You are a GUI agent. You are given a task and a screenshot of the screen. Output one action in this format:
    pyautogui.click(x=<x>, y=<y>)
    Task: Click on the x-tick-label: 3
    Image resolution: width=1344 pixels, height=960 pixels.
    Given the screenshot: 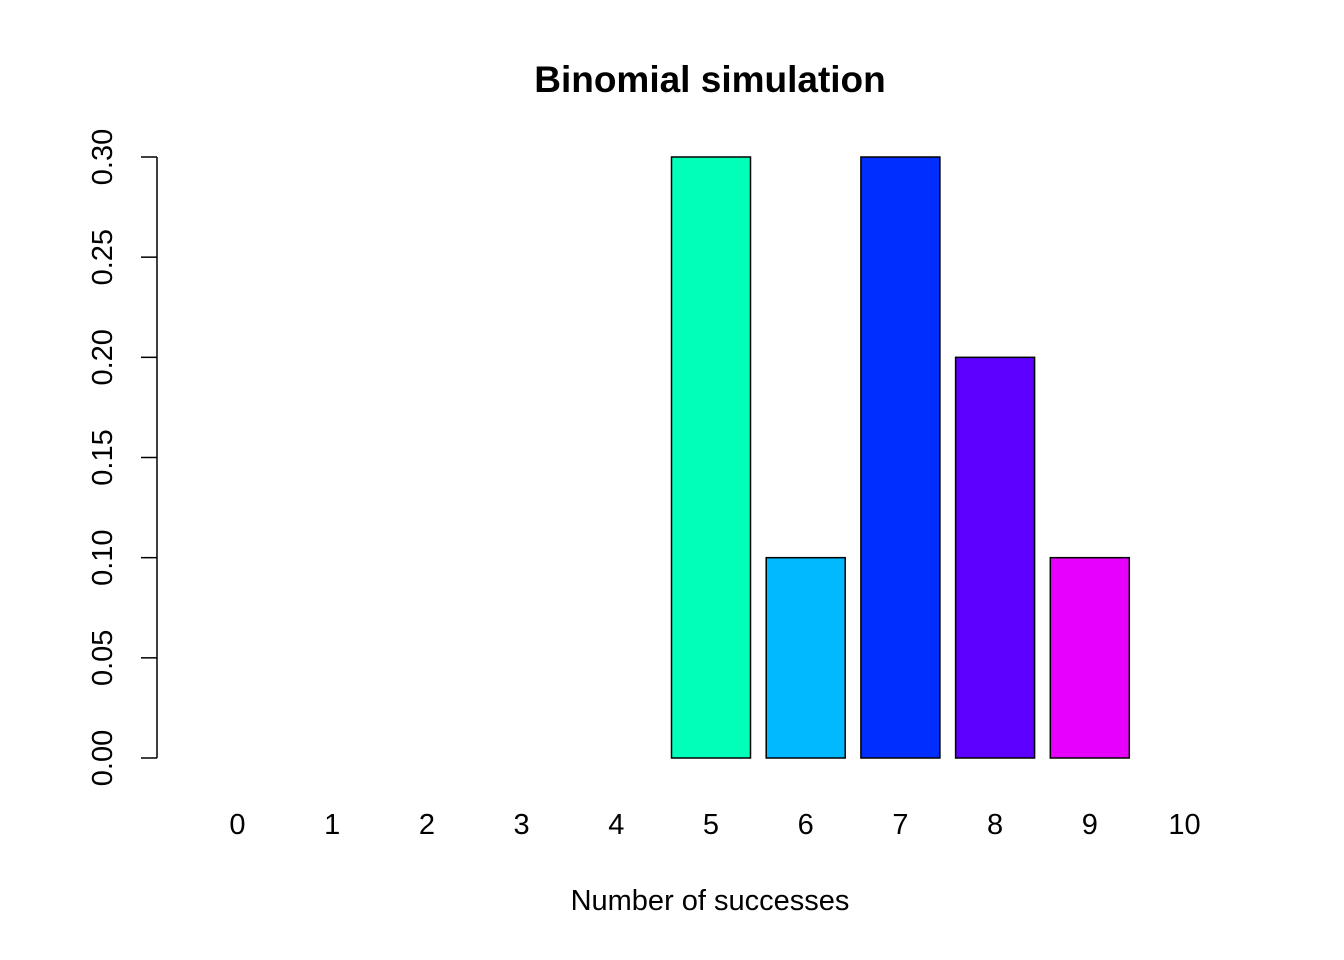 What is the action you would take?
    pyautogui.click(x=522, y=825)
    